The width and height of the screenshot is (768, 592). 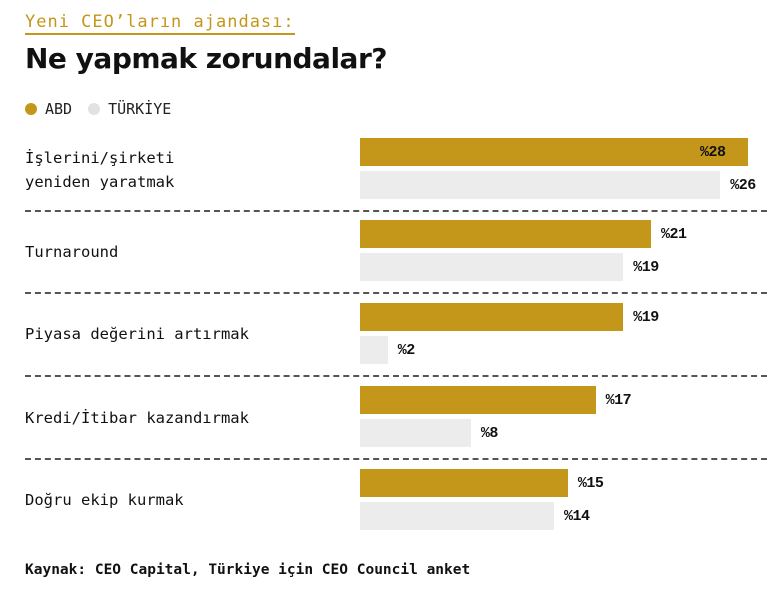 I want to click on value-label: %17, so click(x=618, y=400).